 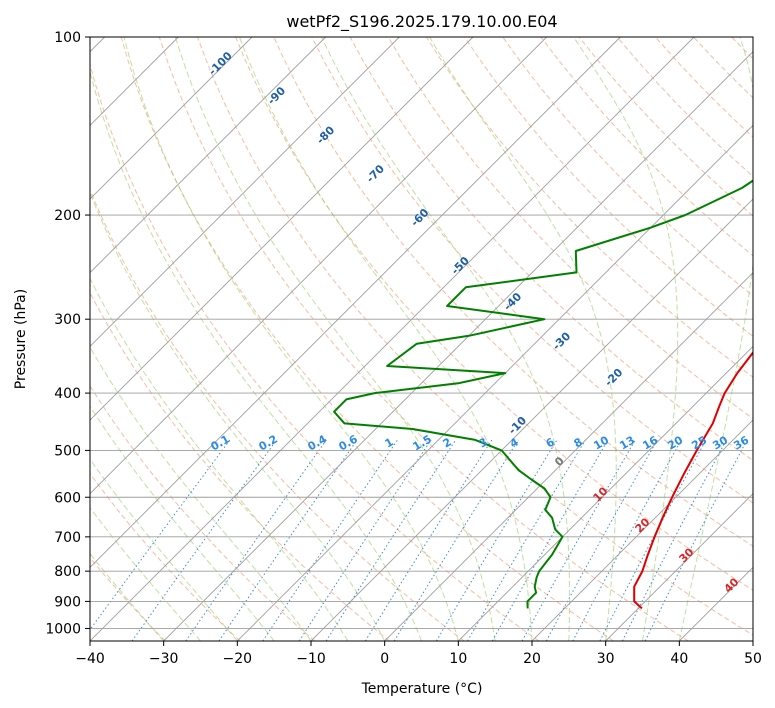 I want to click on temperature-line, so click(x=693, y=480).